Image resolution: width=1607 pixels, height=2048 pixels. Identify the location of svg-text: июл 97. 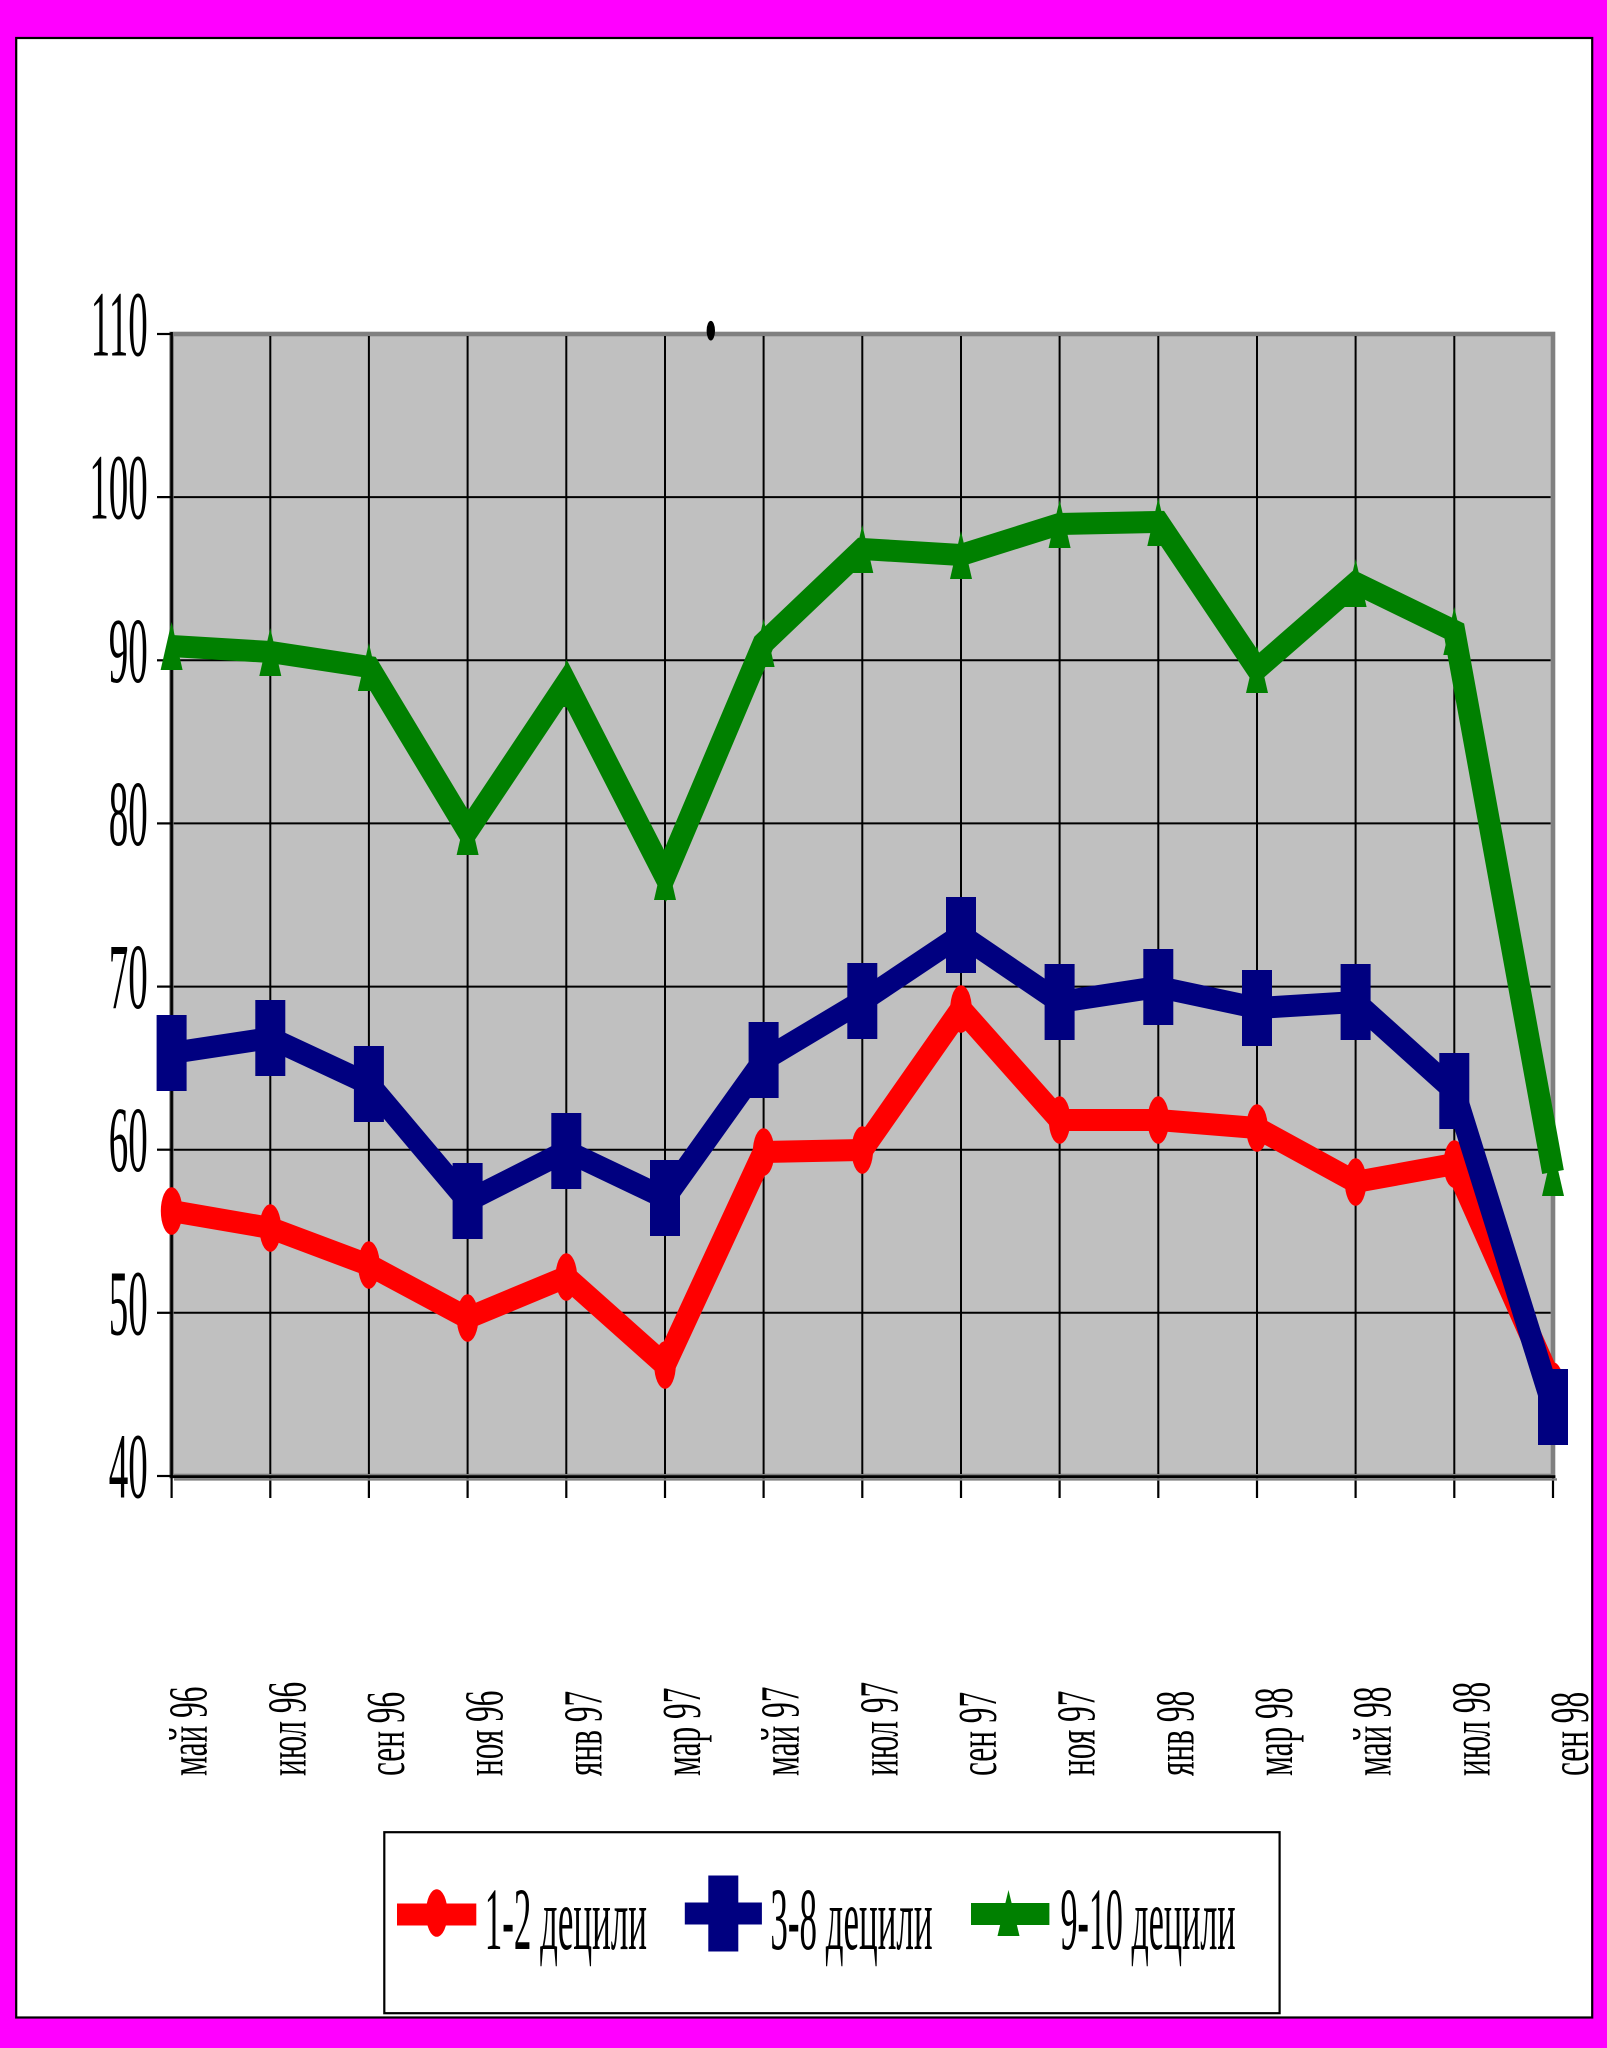
(878, 1729).